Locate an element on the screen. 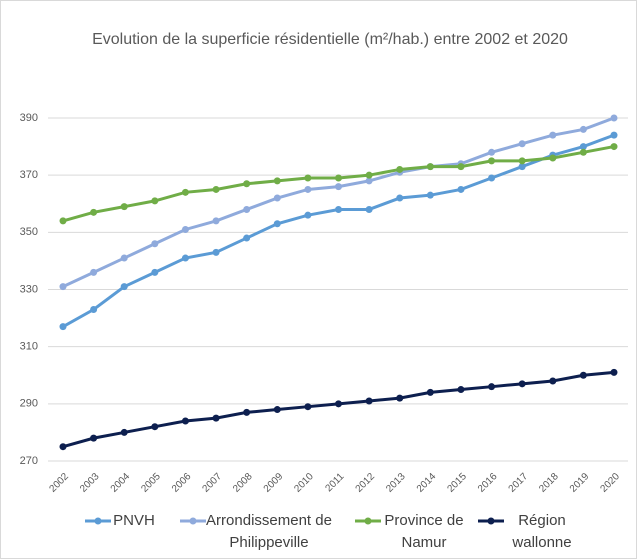 The image size is (637, 559). x-tick-label: 2009 is located at coordinates (274, 483).